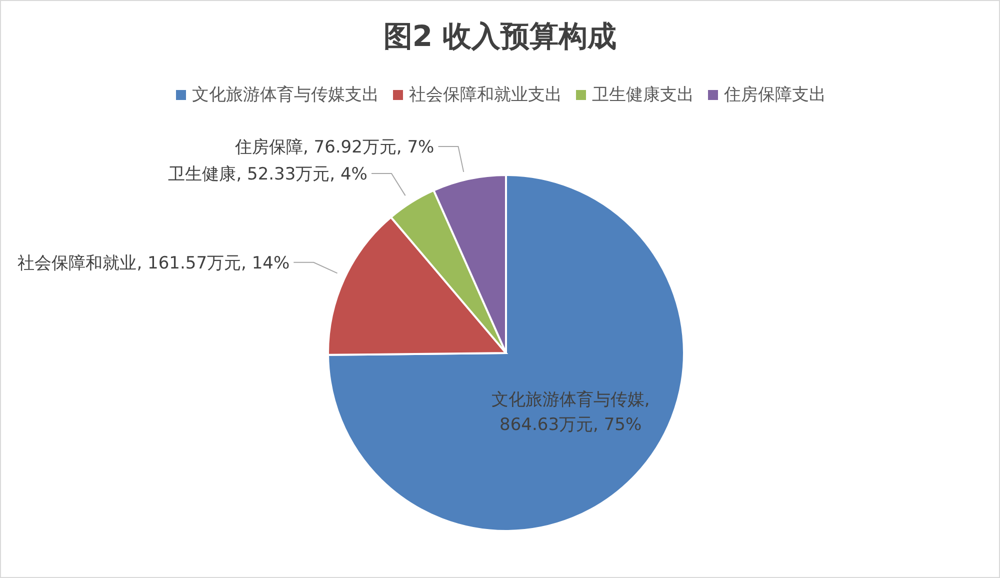 This screenshot has height=578, width=1000. I want to click on legend-label: 文化旅游体育与传媒支出, so click(285, 95).